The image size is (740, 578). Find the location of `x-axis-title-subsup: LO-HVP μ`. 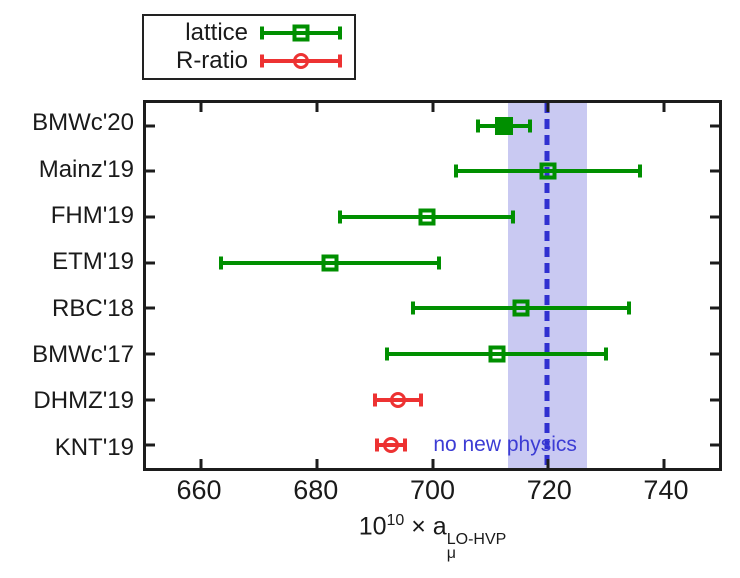

x-axis-title-subsup: LO-HVP μ is located at coordinates (476, 546).